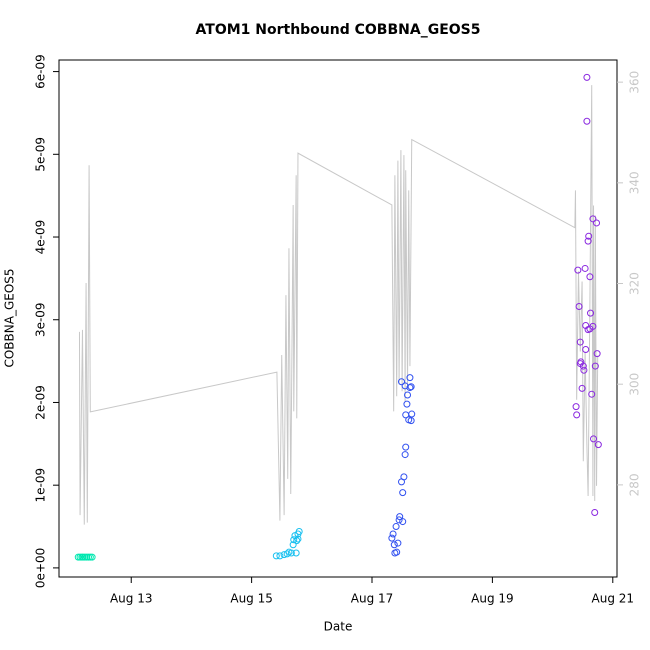 The image size is (650, 650). Describe the element at coordinates (338, 627) in the screenshot. I see `x-axis-label: Date` at that location.